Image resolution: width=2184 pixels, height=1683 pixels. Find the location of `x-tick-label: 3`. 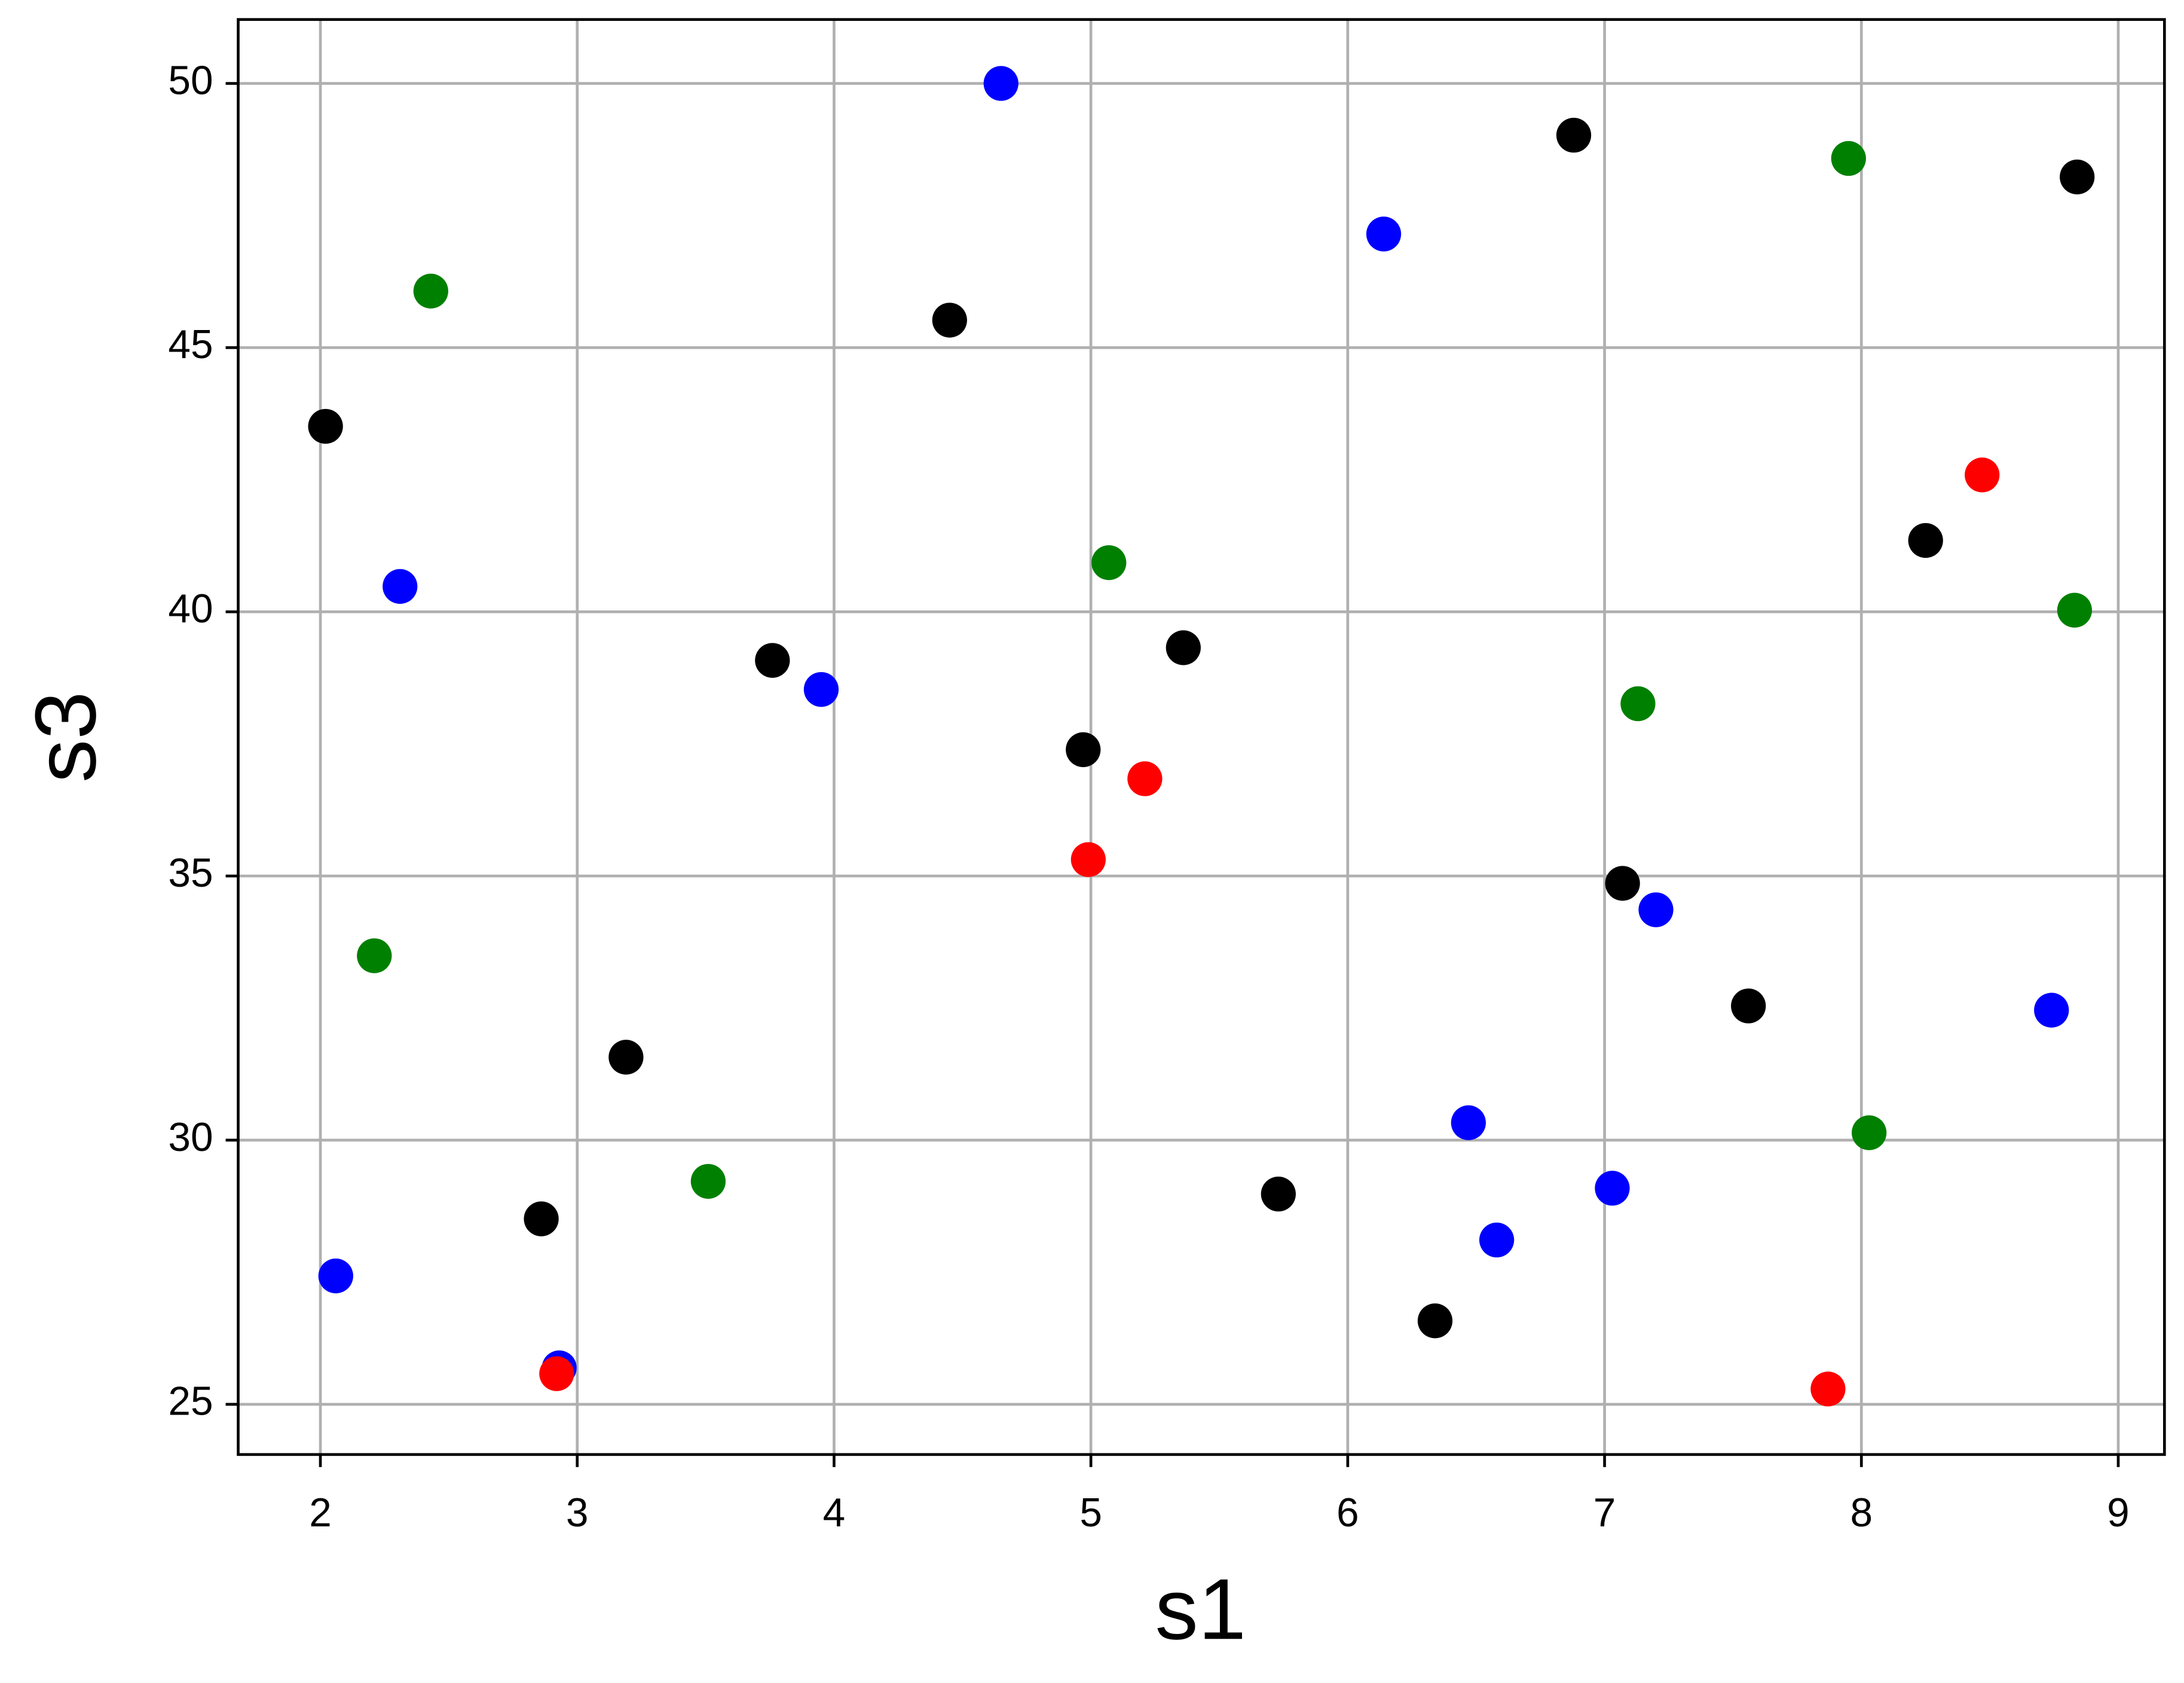

x-tick-label: 3 is located at coordinates (577, 1513).